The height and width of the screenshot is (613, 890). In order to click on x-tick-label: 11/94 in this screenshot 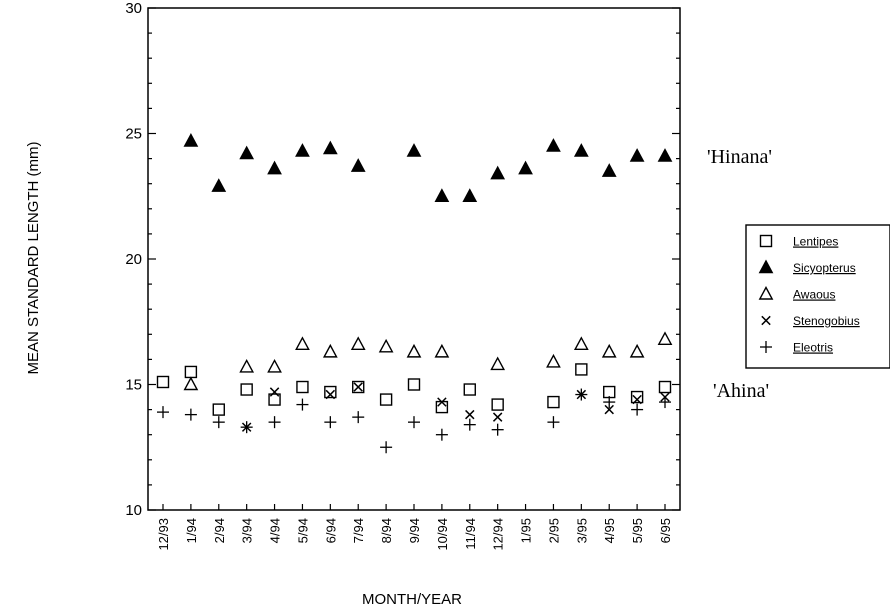, I will do `click(470, 534)`.